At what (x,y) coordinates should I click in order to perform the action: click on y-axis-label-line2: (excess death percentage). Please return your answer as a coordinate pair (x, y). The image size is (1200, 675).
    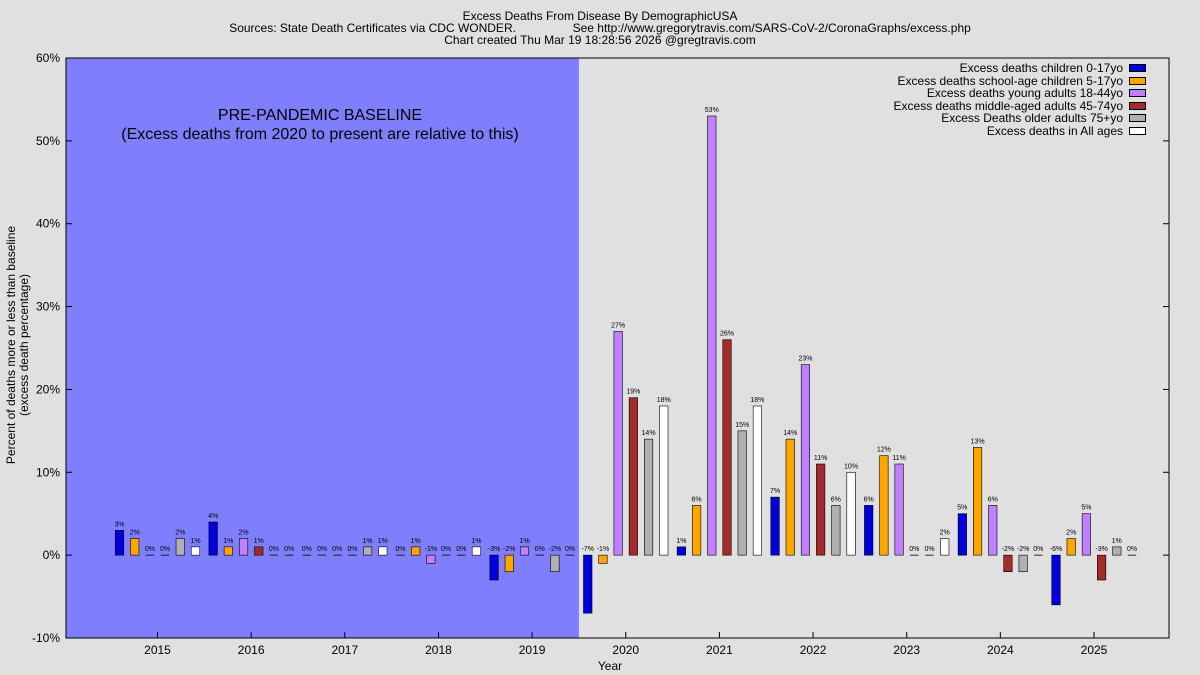
    Looking at the image, I should click on (24, 345).